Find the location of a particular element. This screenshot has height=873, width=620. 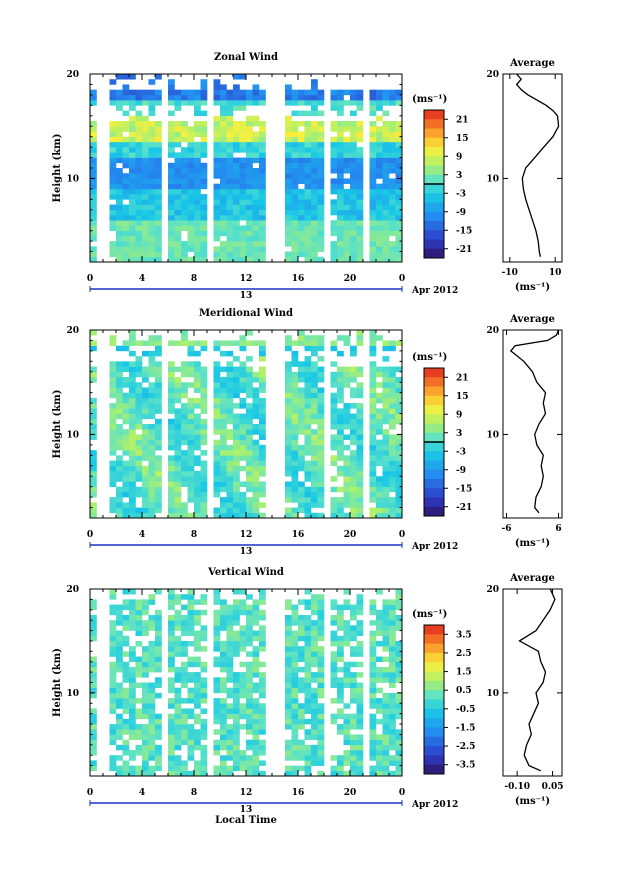

profile-x-label: (ms⁻¹) is located at coordinates (532, 801).